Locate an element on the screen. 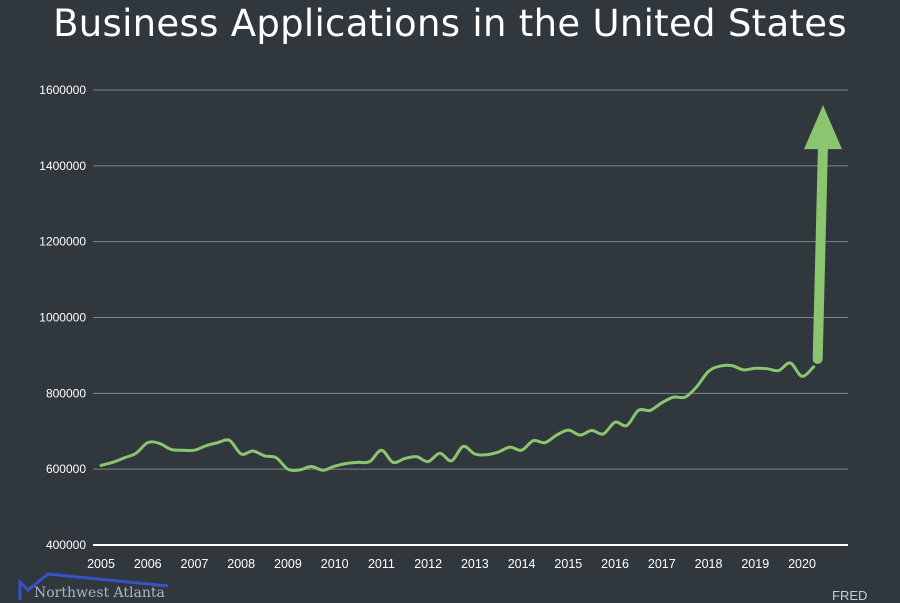 The width and height of the screenshot is (900, 603). growth-arrow-shaft is located at coordinates (820, 251).